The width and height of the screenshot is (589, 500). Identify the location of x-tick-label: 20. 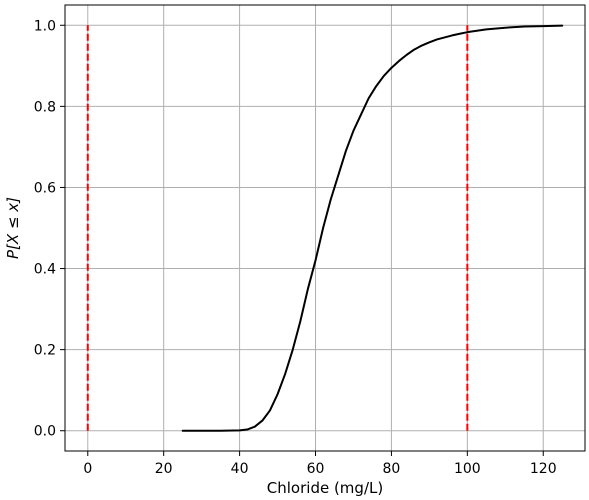
(164, 469).